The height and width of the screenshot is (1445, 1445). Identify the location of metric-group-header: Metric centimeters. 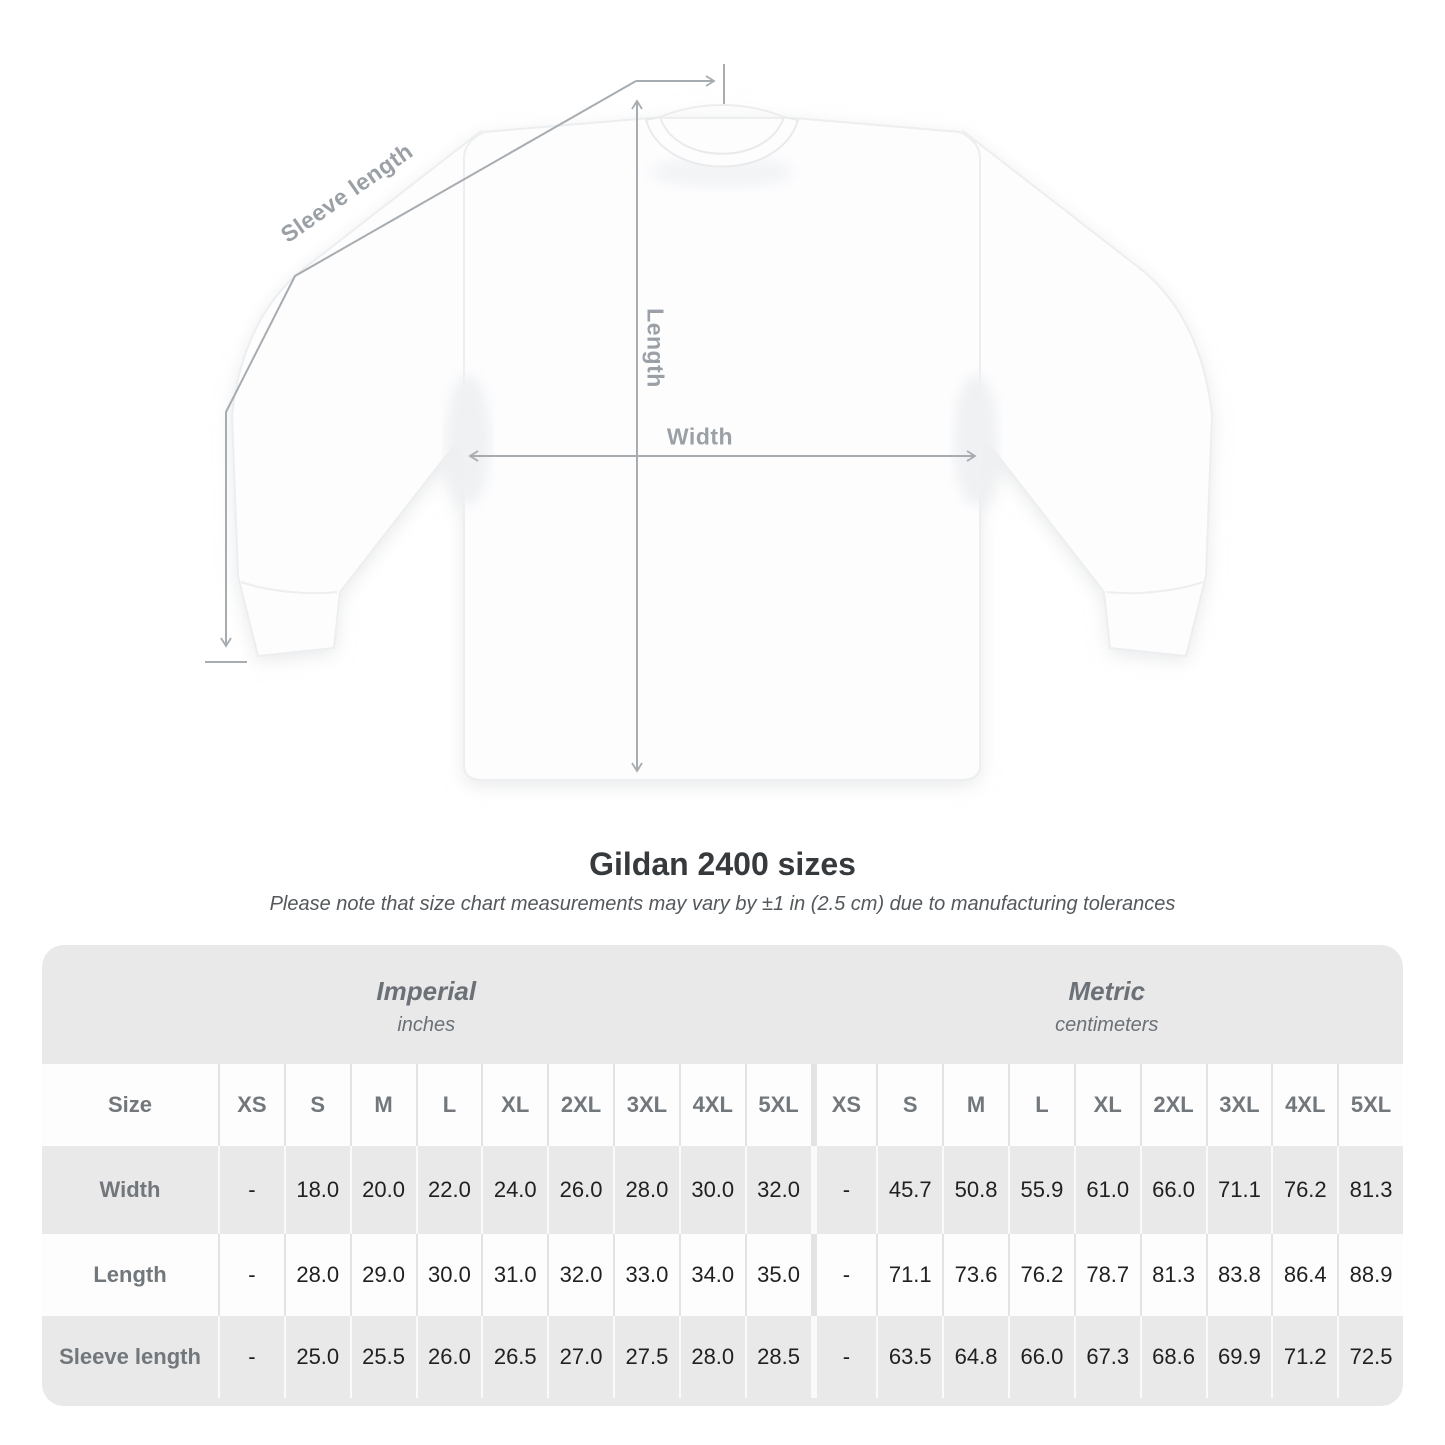
(1107, 1004).